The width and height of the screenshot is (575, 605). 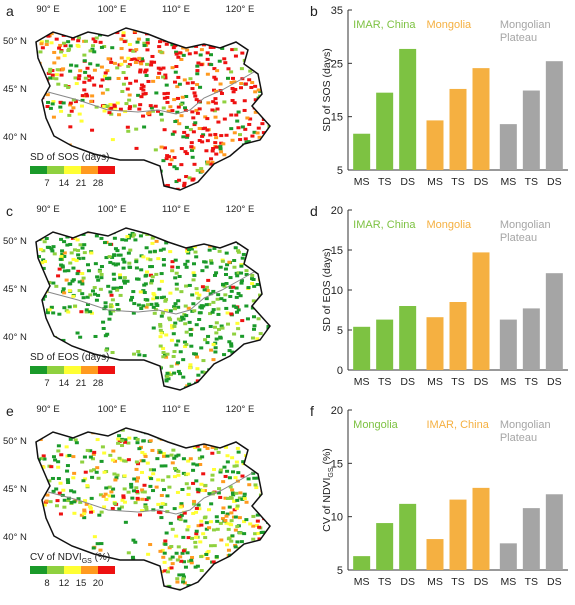 What do you see at coordinates (176, 409) in the screenshot?
I see `lon-label: 110° E` at bounding box center [176, 409].